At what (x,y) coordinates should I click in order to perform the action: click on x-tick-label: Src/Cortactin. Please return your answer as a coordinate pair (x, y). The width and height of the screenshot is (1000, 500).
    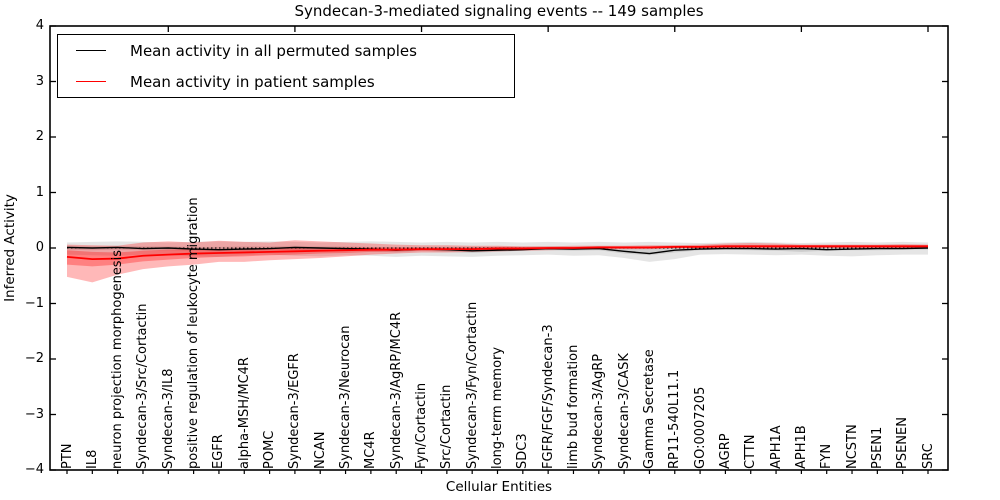
    Looking at the image, I should click on (447, 426).